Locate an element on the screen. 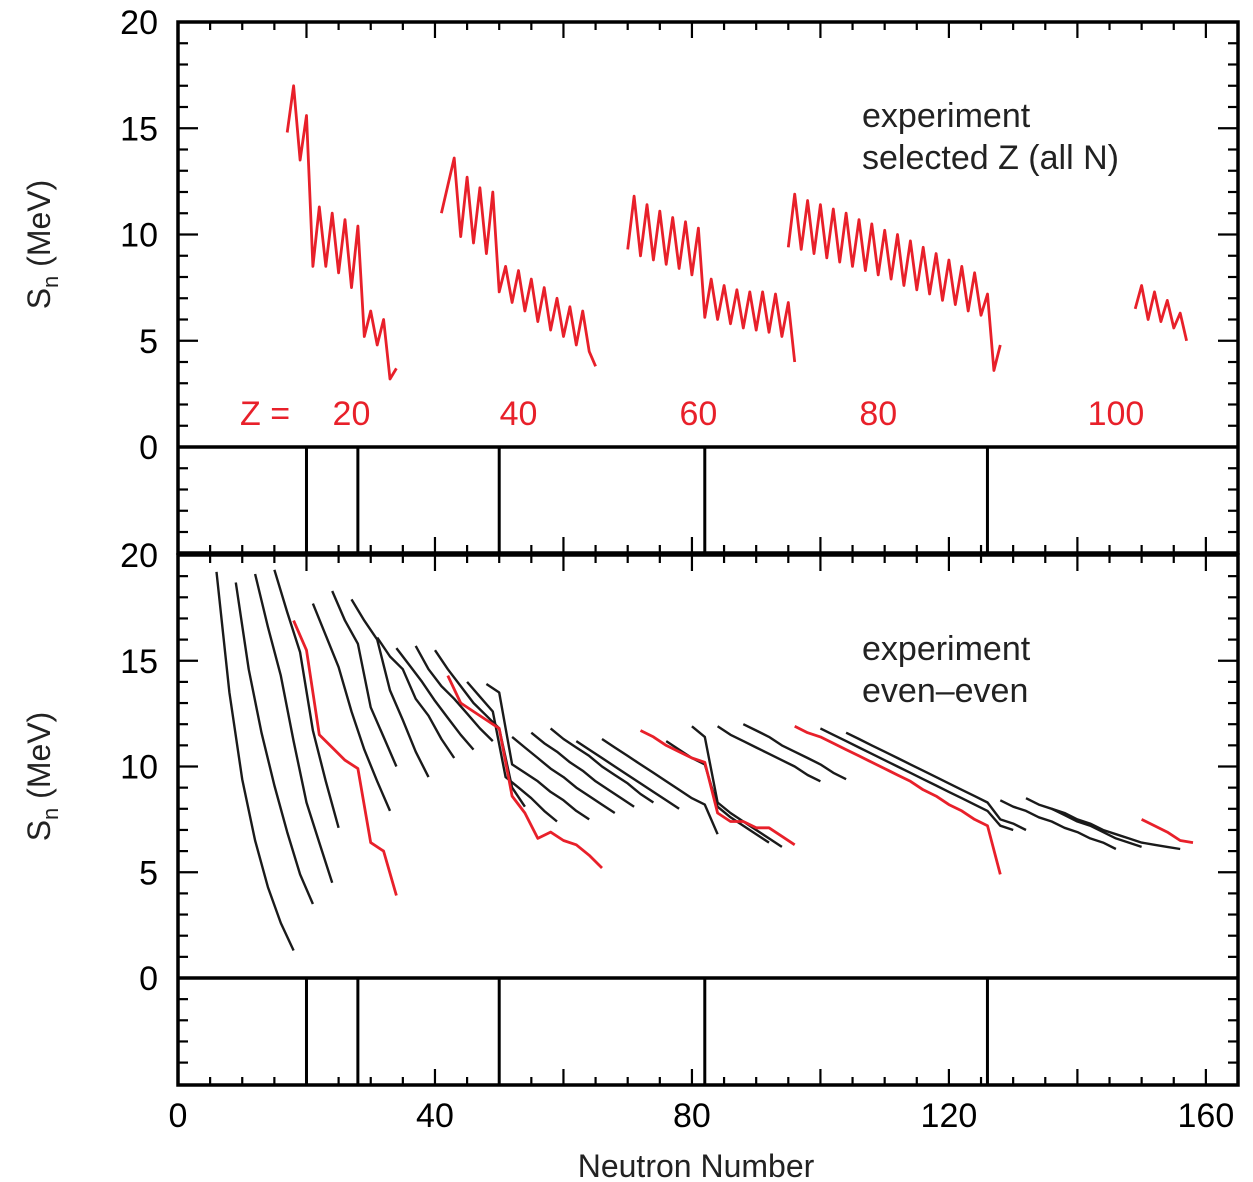  x-tick-label: 120 is located at coordinates (949, 1116).